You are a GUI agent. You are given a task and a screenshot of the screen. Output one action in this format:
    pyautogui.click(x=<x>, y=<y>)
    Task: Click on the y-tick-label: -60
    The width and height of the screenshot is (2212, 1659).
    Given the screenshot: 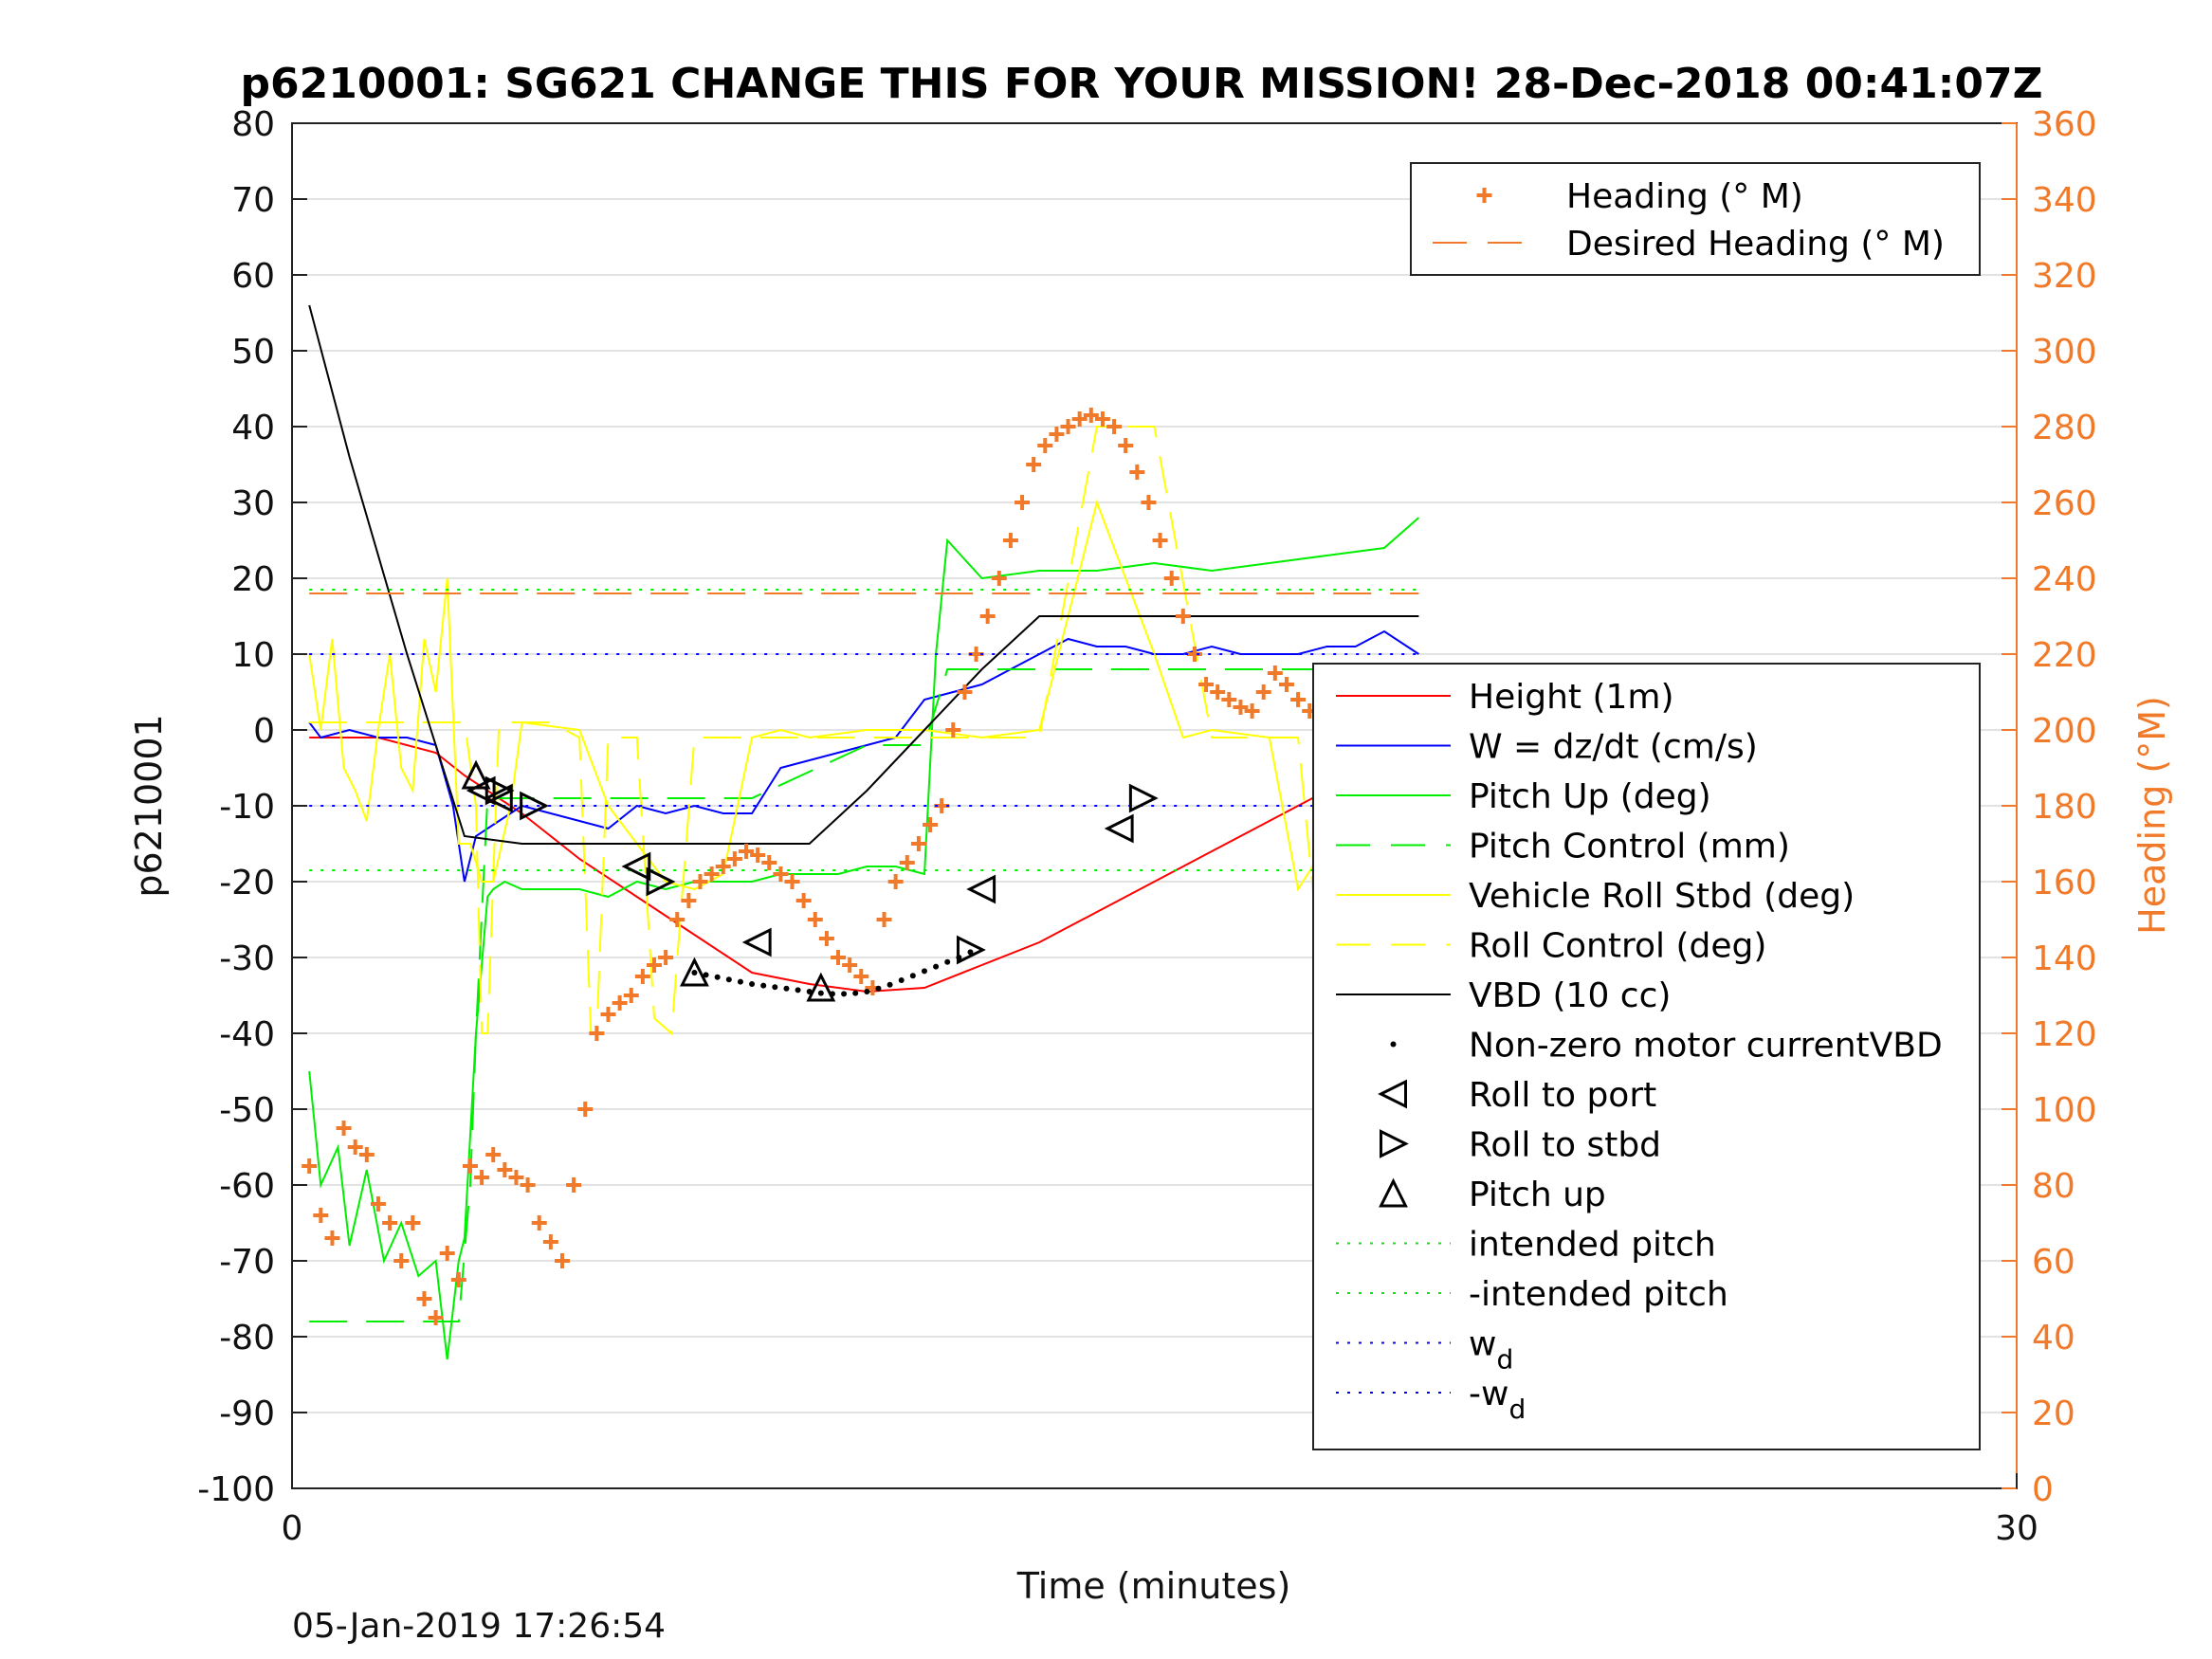 What is the action you would take?
    pyautogui.click(x=247, y=1186)
    